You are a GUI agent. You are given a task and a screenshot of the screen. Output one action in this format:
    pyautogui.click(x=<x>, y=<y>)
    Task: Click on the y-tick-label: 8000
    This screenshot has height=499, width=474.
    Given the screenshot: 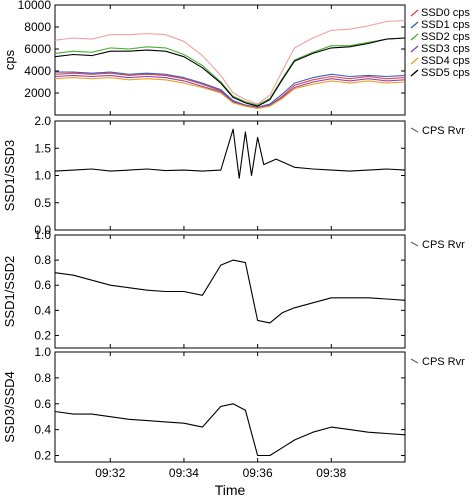 What is the action you would take?
    pyautogui.click(x=37, y=27)
    